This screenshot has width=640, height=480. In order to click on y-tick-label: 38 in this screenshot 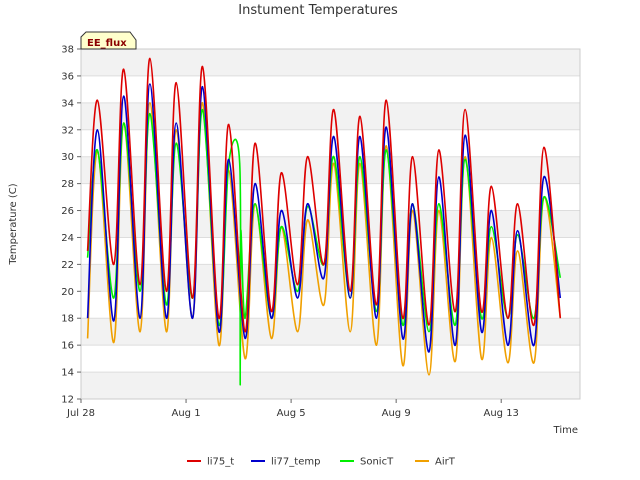, I will do `click(67, 50)`.